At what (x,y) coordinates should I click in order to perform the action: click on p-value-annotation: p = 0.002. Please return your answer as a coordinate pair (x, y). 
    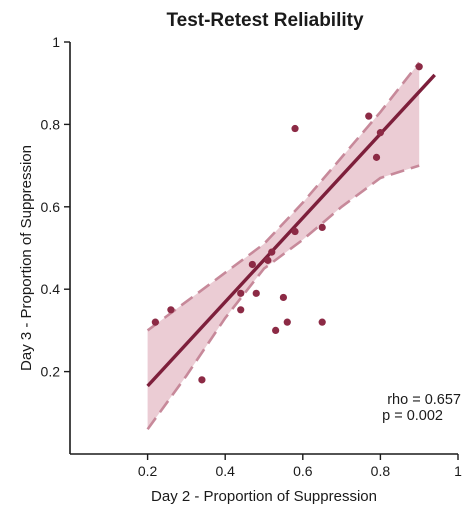
    Looking at the image, I should click on (412, 416).